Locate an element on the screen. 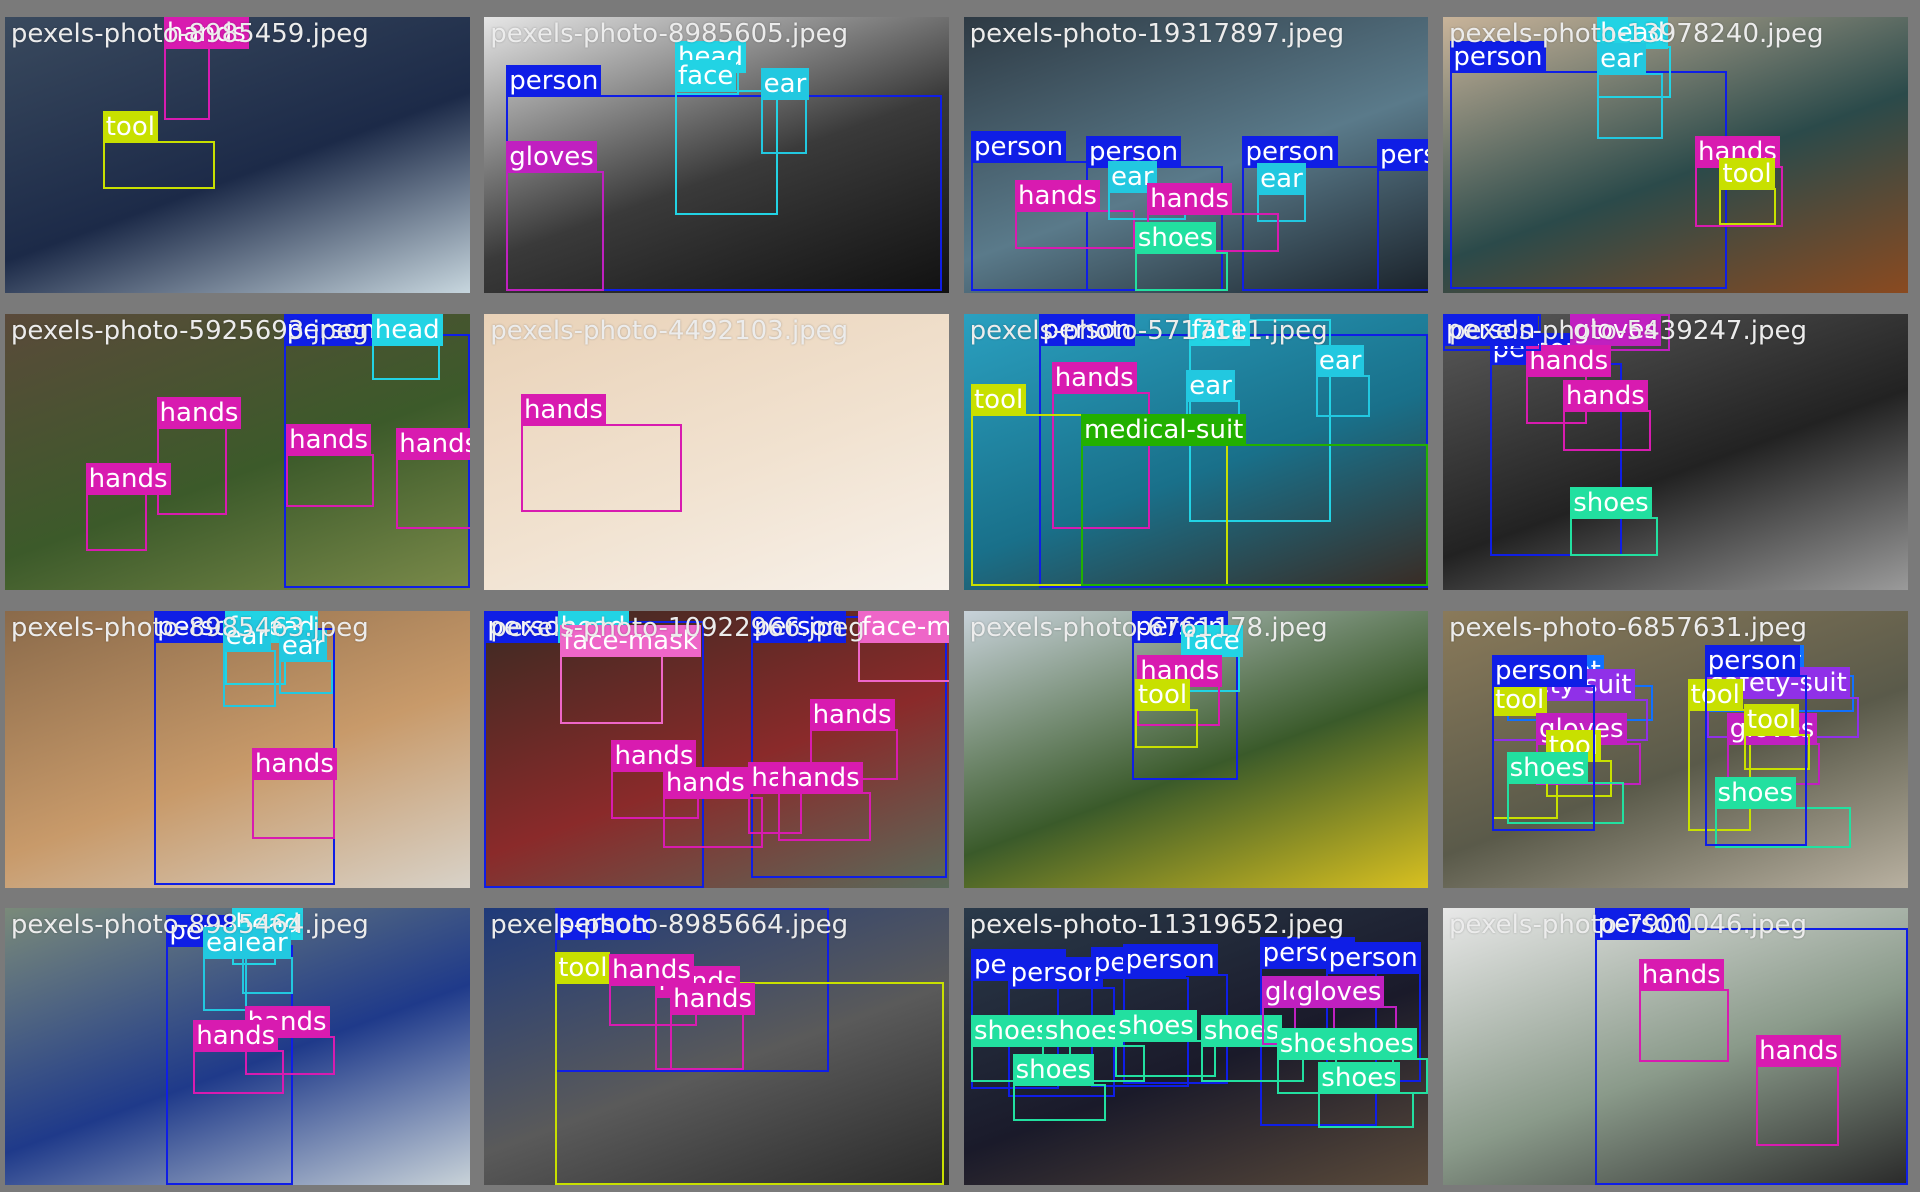 The height and width of the screenshot is (1192, 1920). image-filename: pexels-photo-8985464.jpeg is located at coordinates (189, 925).